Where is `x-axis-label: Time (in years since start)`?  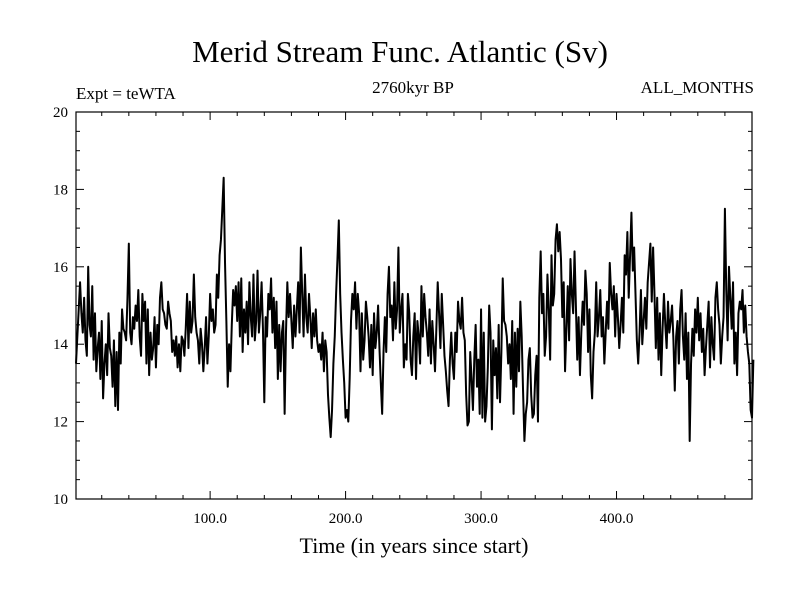
x-axis-label: Time (in years since start) is located at coordinates (414, 545).